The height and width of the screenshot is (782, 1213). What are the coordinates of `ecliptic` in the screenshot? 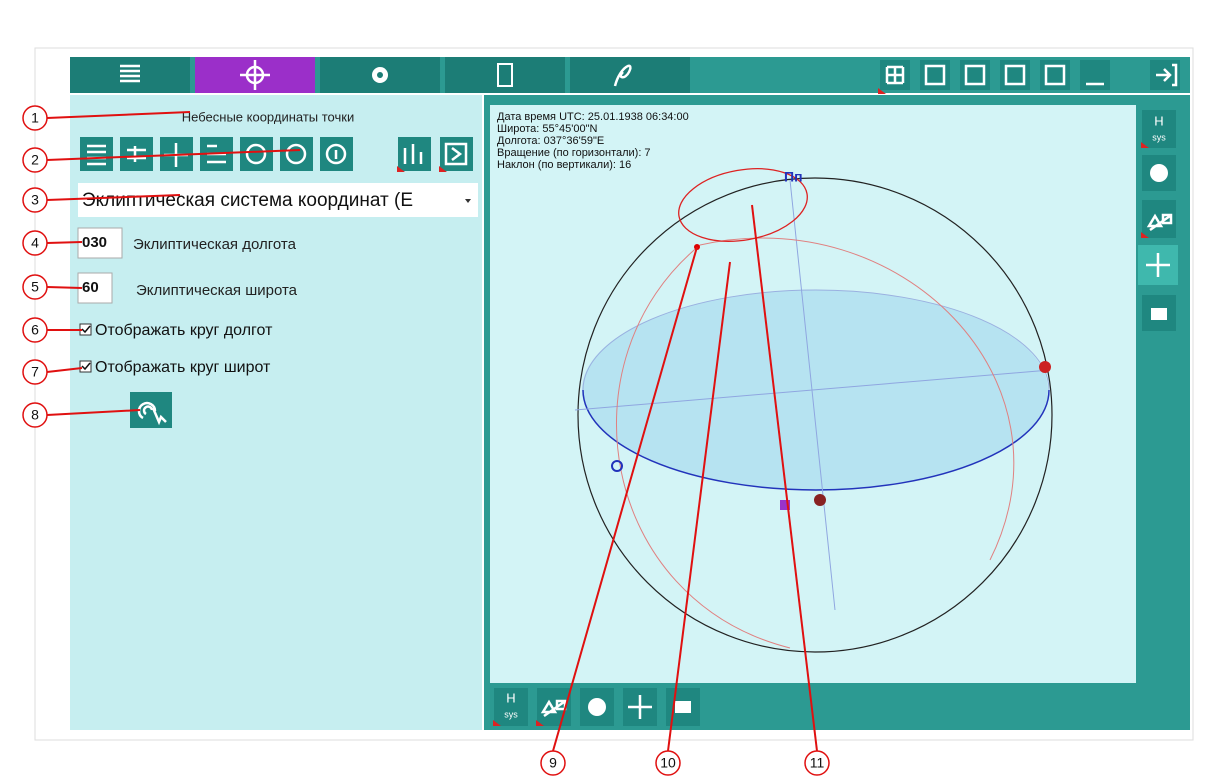 It's located at (816, 440).